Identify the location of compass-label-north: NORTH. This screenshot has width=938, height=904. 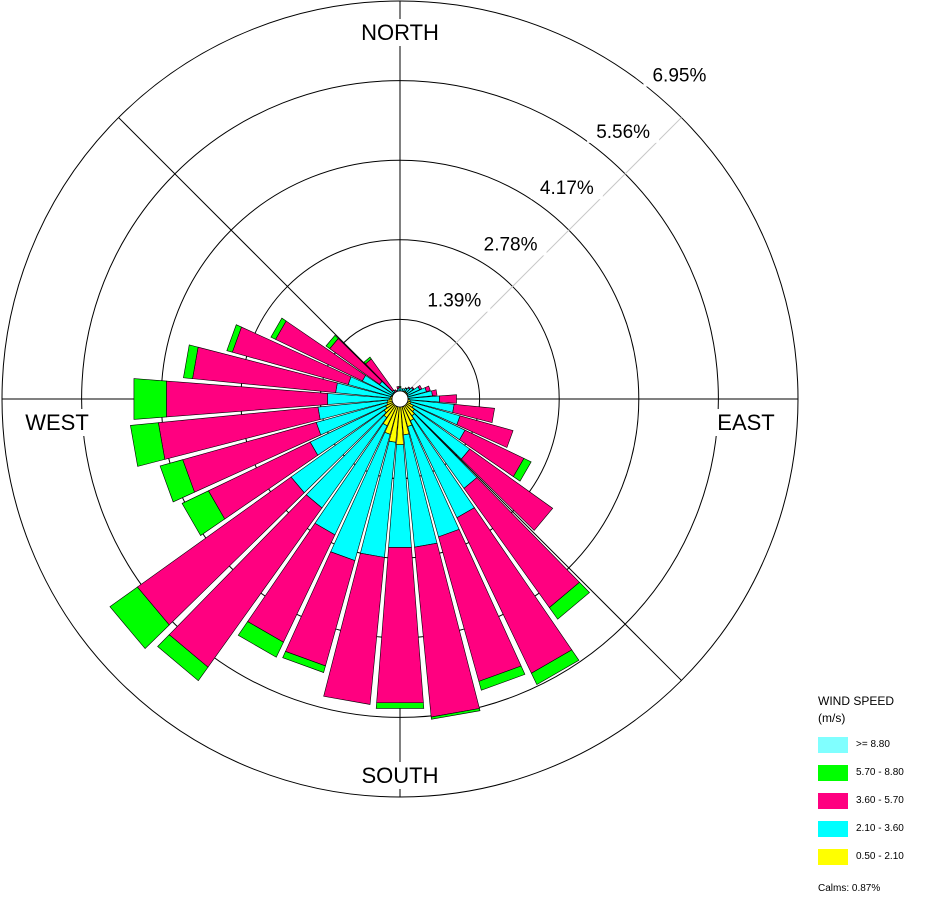
(400, 32).